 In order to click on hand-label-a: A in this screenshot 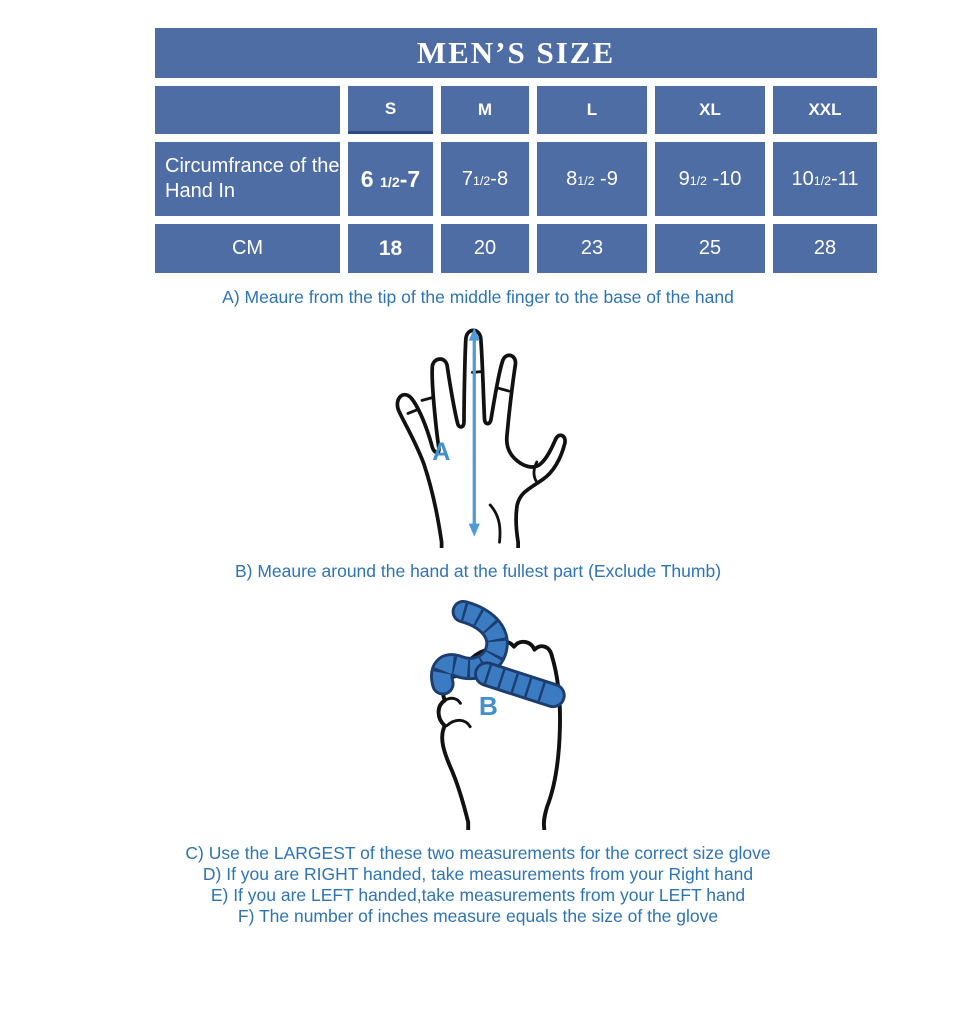, I will do `click(441, 452)`.